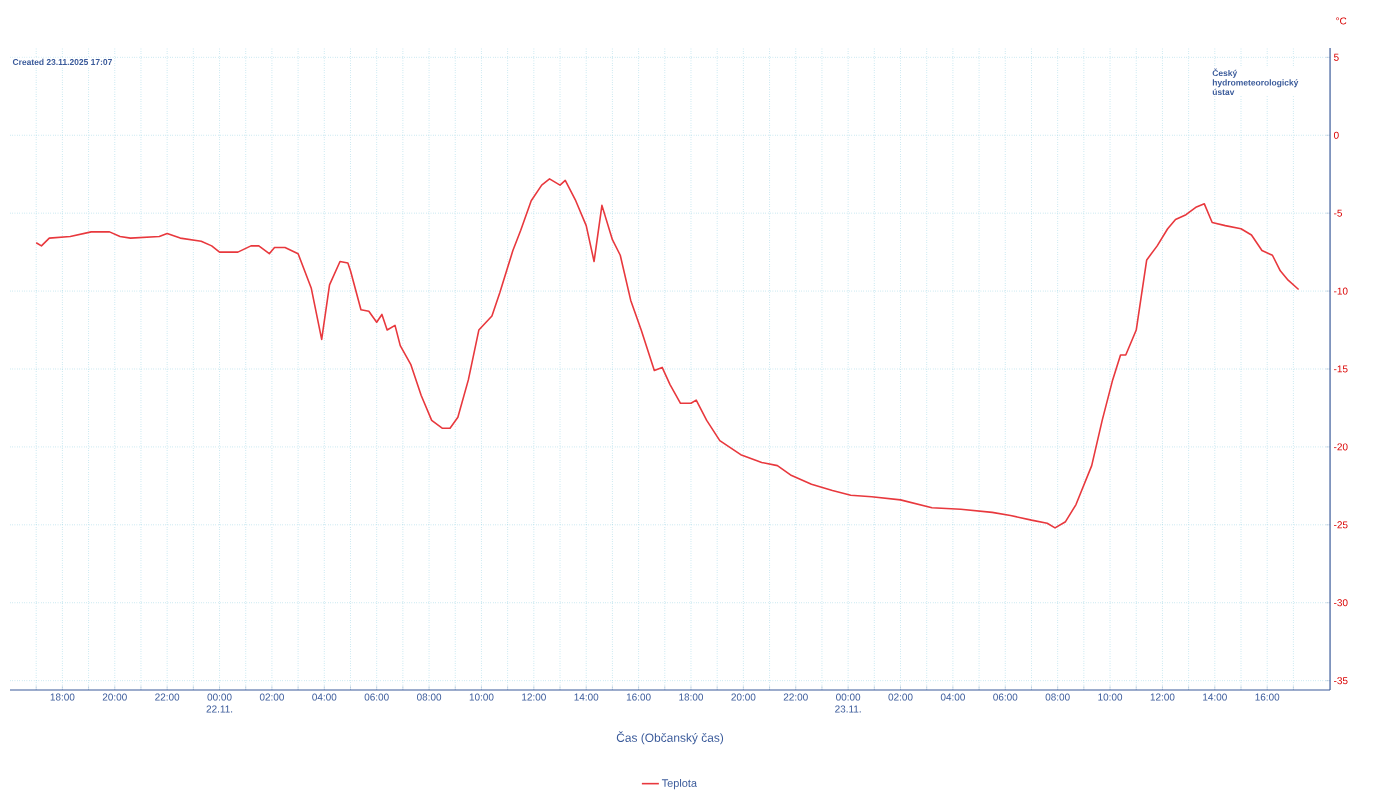 Image resolution: width=1375 pixels, height=801 pixels. What do you see at coordinates (848, 703) in the screenshot?
I see `x-tick-label: 00:00 23.11.` at bounding box center [848, 703].